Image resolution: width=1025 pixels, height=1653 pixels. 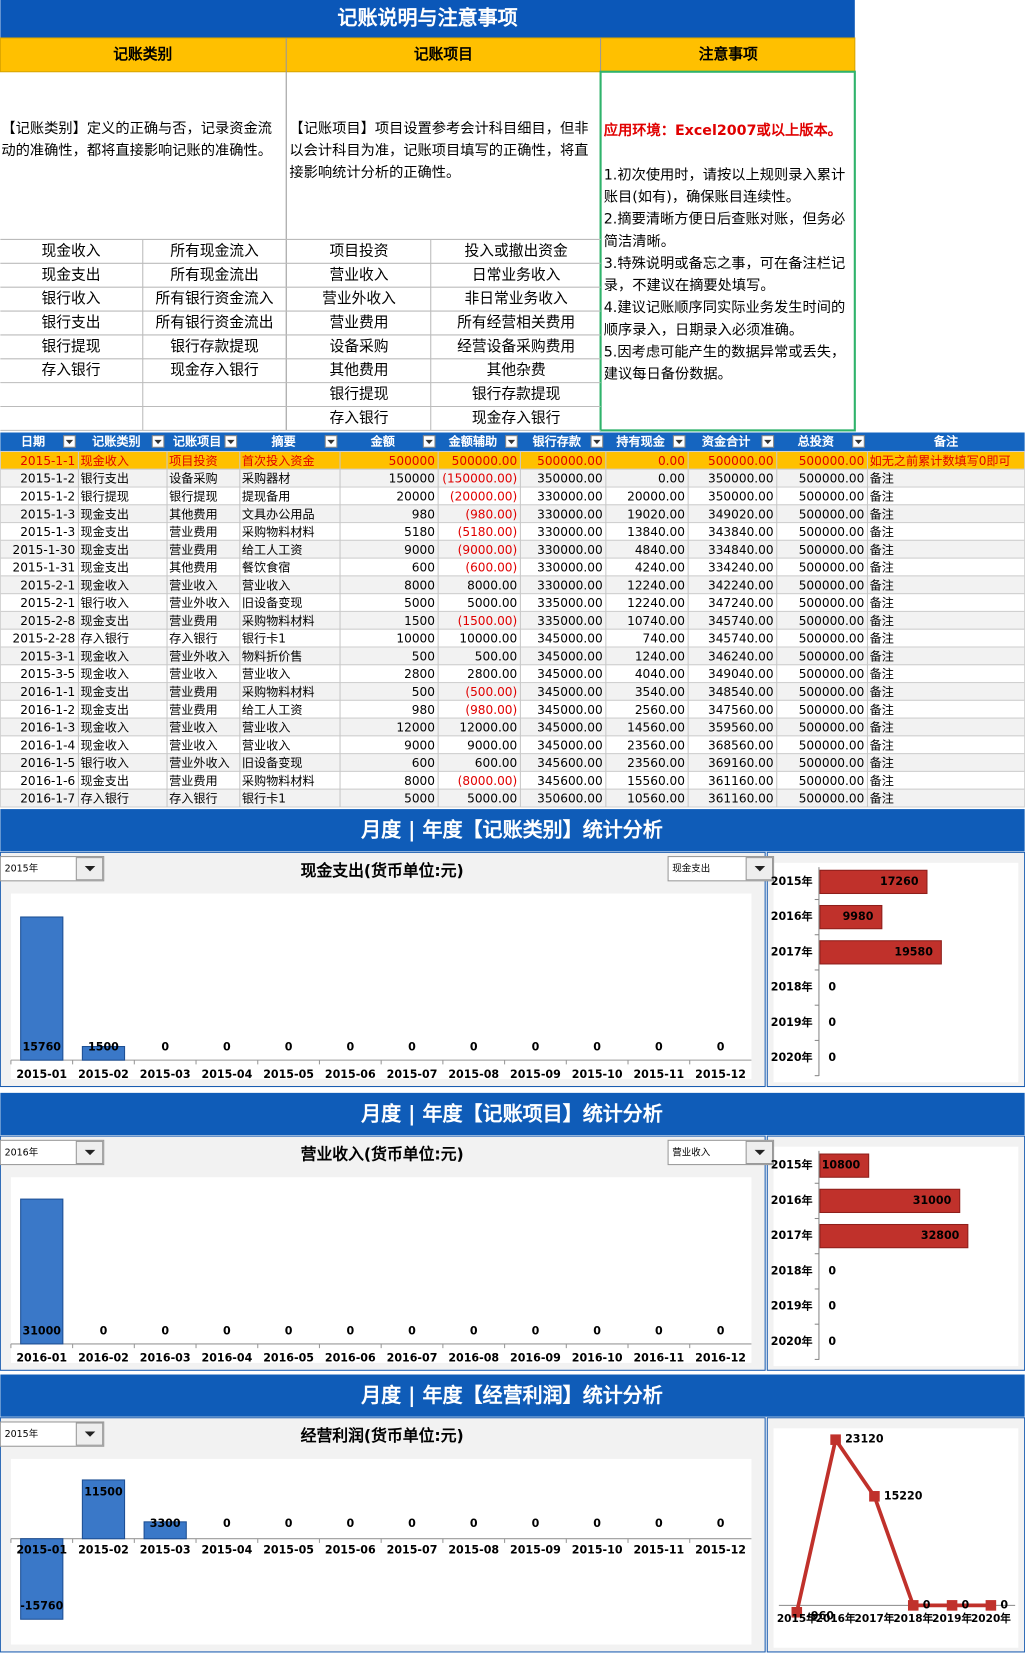 What do you see at coordinates (792, 1165) in the screenshot?
I see `y-tick-label: 2015年` at bounding box center [792, 1165].